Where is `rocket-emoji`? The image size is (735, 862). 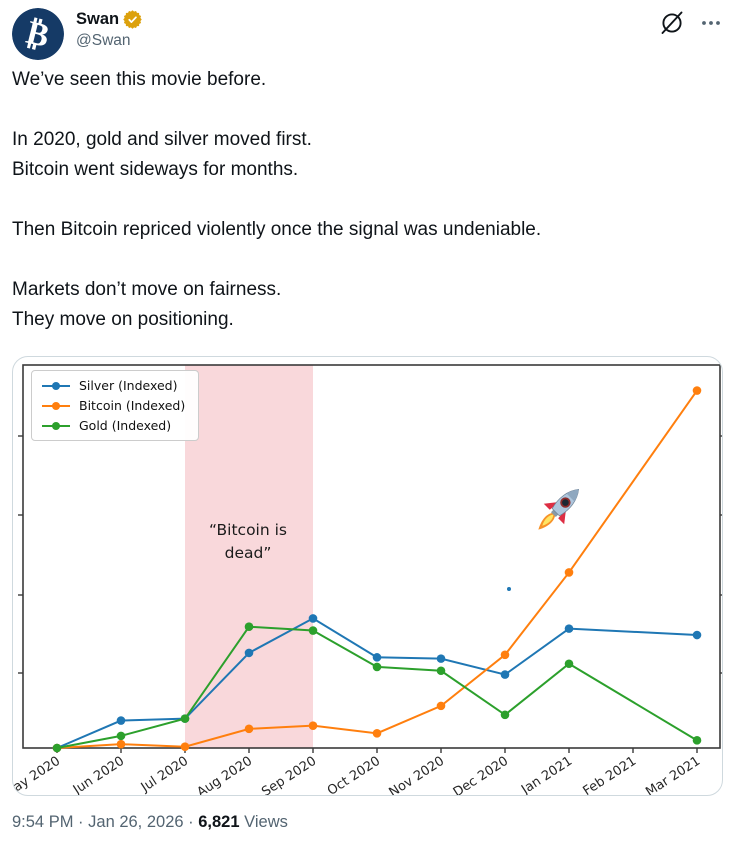
rocket-emoji is located at coordinates (559, 509).